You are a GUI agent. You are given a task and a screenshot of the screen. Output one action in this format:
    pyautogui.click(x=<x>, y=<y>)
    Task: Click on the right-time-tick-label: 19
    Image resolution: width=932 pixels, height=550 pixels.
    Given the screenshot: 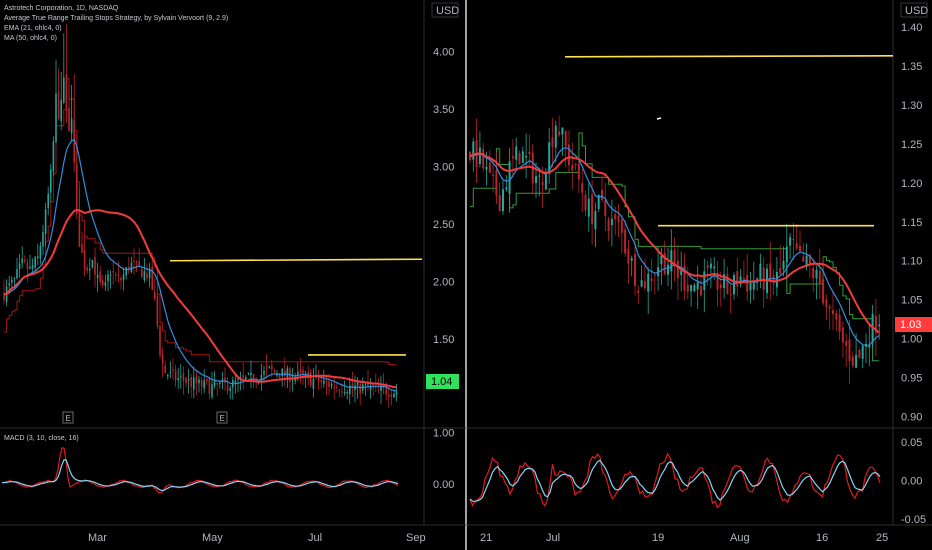 What is the action you would take?
    pyautogui.click(x=658, y=538)
    